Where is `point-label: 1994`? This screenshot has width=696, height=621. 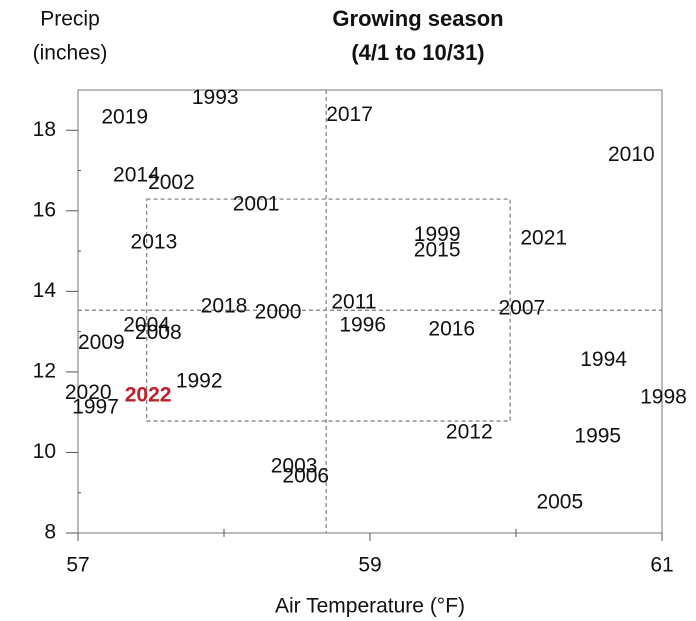
point-label: 1994 is located at coordinates (603, 359).